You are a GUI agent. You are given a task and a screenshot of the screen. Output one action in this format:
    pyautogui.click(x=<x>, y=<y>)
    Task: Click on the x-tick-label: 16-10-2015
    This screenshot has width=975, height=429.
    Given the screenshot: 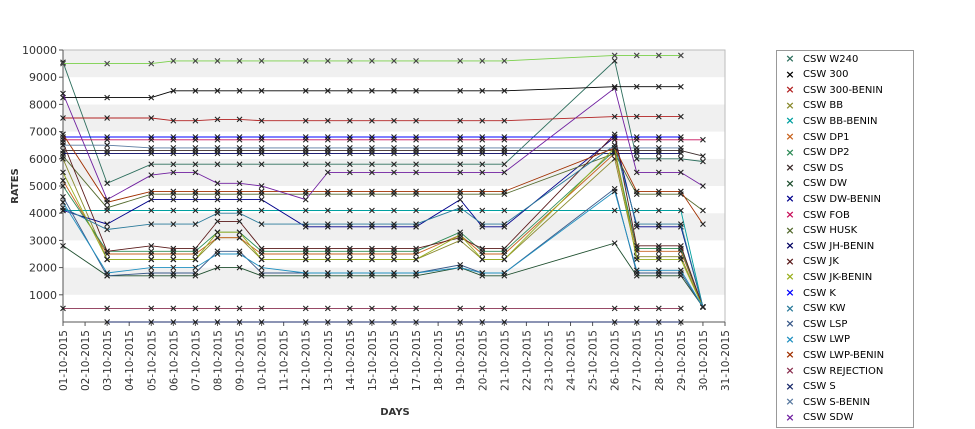 What is the action you would take?
    pyautogui.click(x=395, y=360)
    